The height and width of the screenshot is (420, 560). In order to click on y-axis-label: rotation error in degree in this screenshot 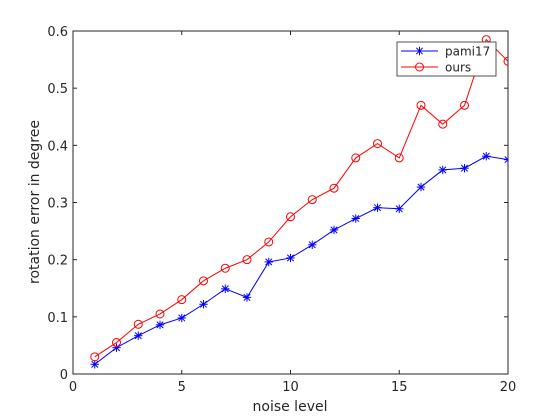, I will do `click(35, 202)`.